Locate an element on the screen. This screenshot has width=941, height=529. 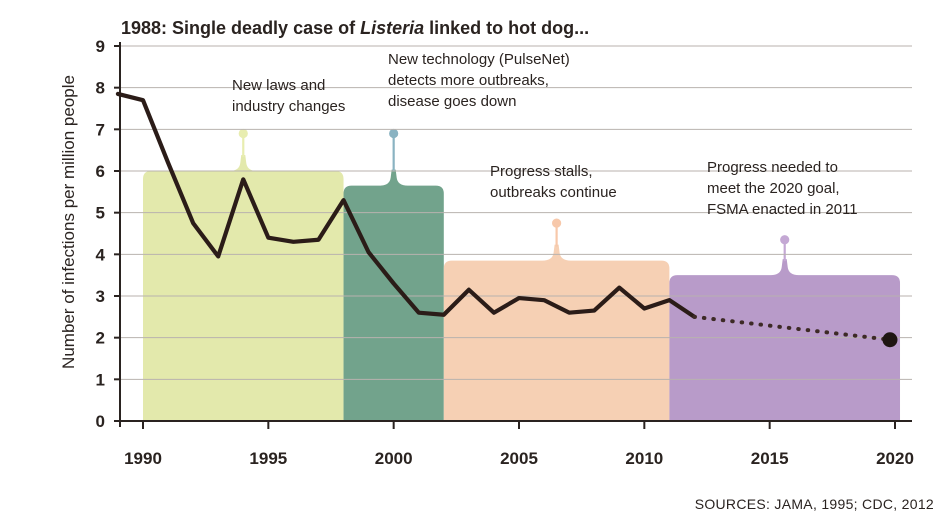
goal-marker is located at coordinates (890, 340).